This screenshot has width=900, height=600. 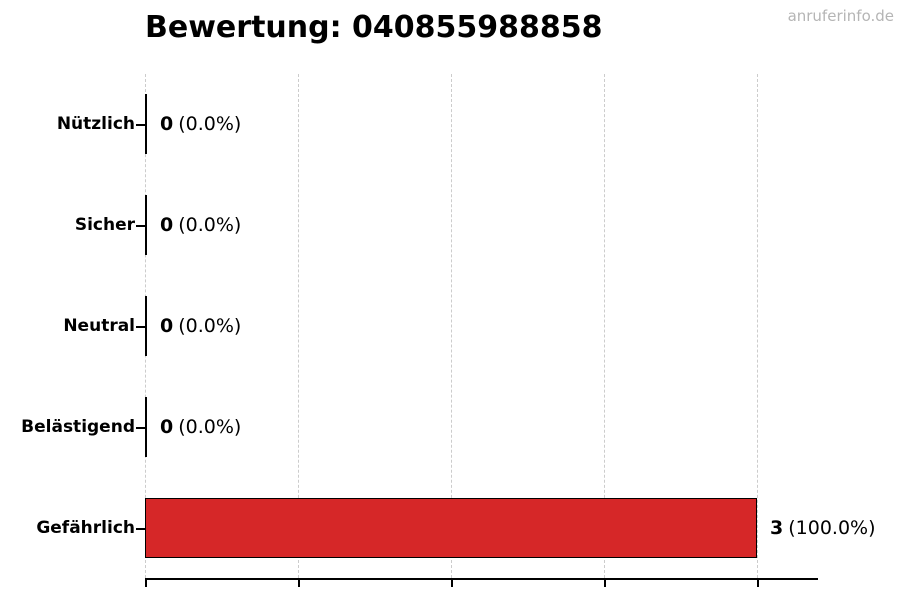 I want to click on category-label: Nützlich, so click(x=95, y=124).